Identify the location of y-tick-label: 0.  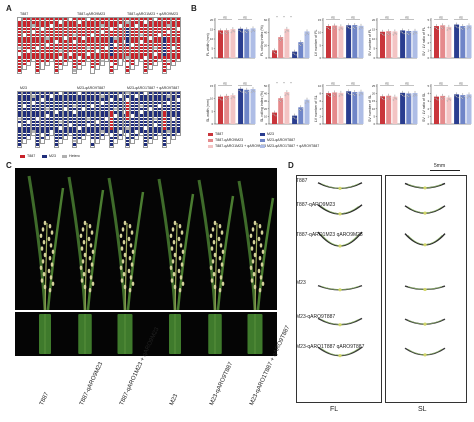
(429, 58).